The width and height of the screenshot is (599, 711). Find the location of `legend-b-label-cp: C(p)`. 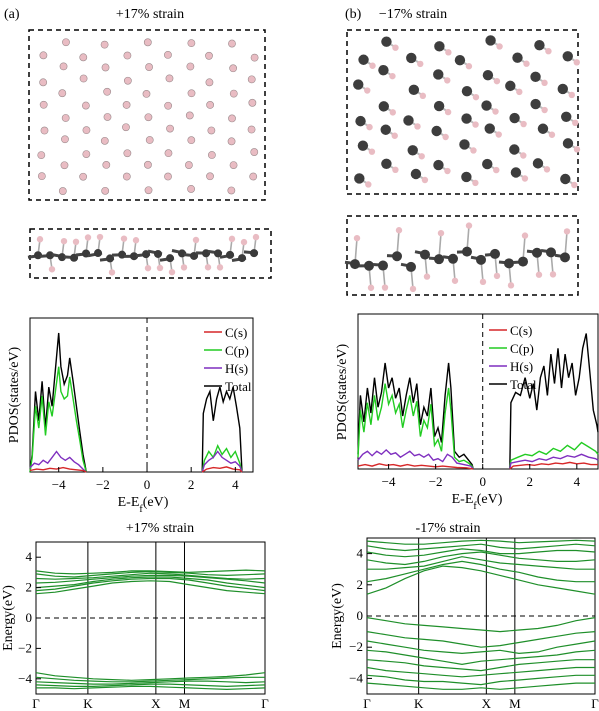

legend-b-label-cp: C(p) is located at coordinates (522, 348).